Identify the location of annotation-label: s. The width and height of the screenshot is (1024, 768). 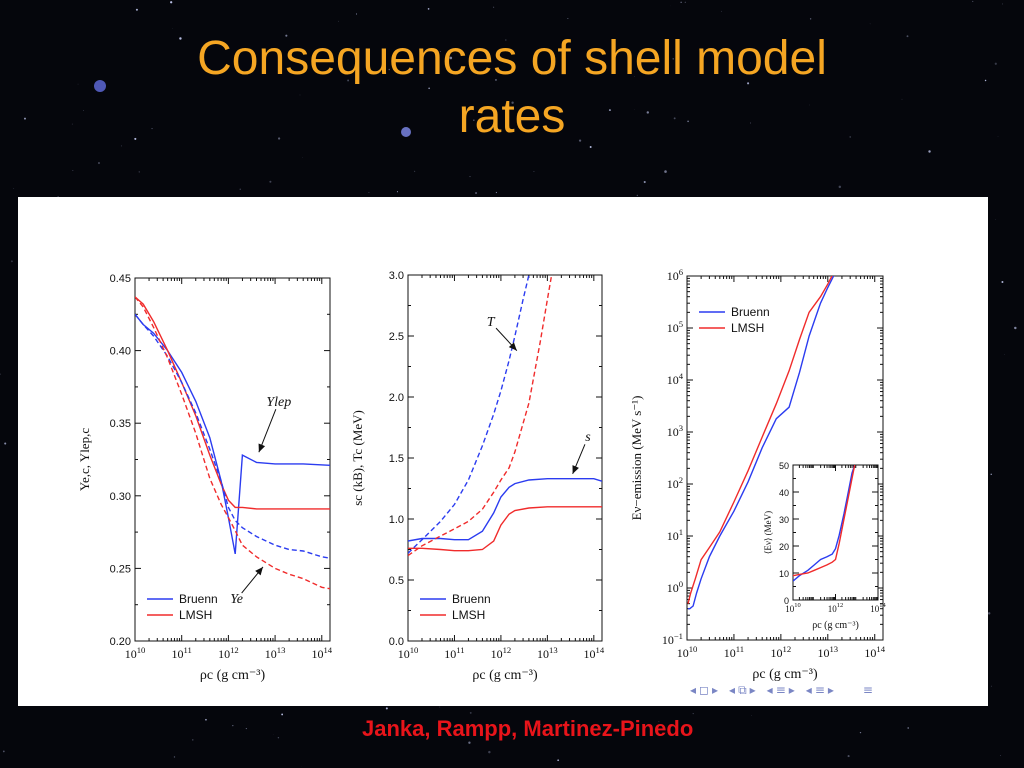
(588, 437).